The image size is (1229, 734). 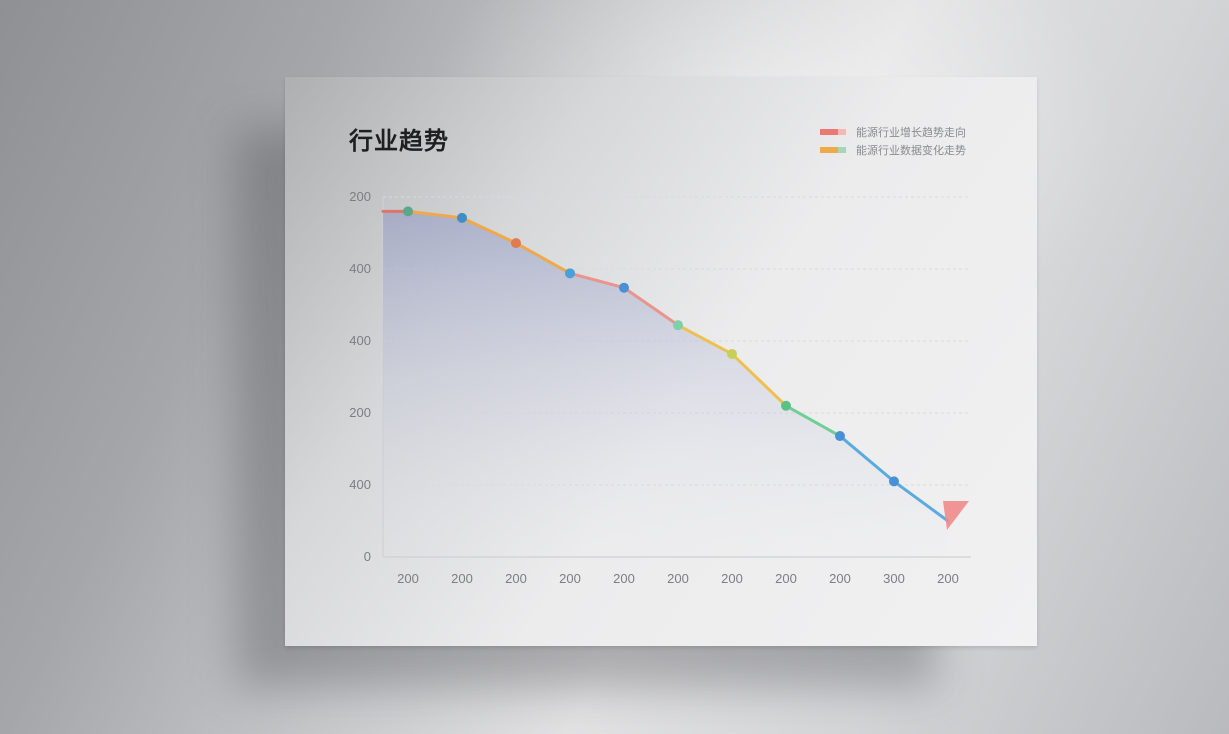 What do you see at coordinates (624, 578) in the screenshot?
I see `x-tick-label-4: 200` at bounding box center [624, 578].